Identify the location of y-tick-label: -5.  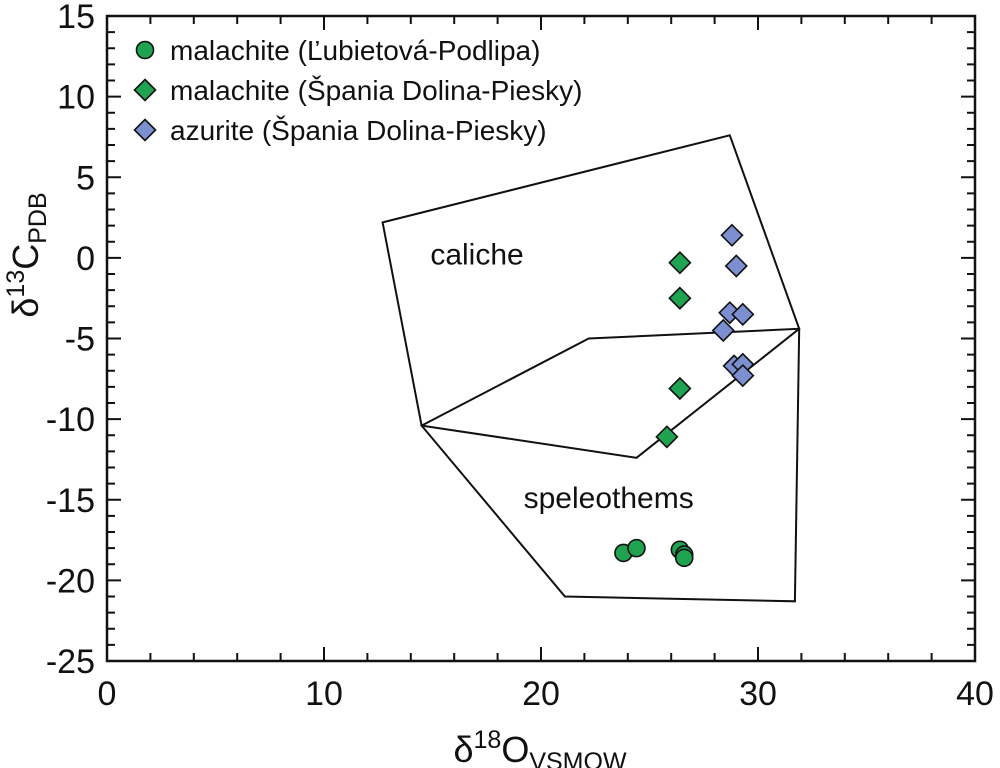
(80, 340).